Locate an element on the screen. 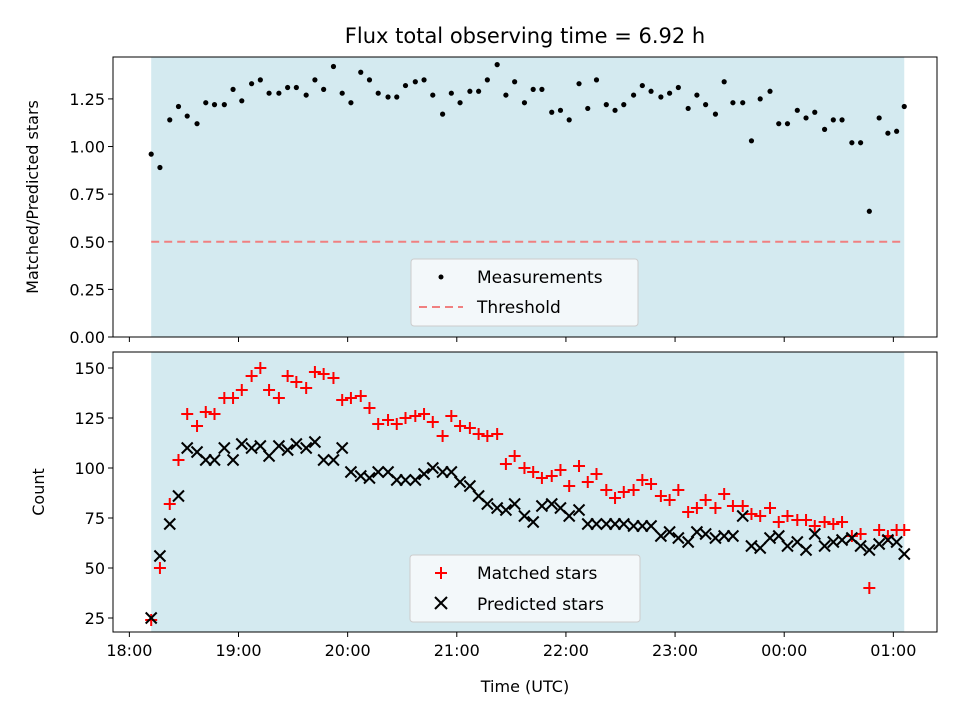 The image size is (960, 720). ratio-legend-box is located at coordinates (524, 292).